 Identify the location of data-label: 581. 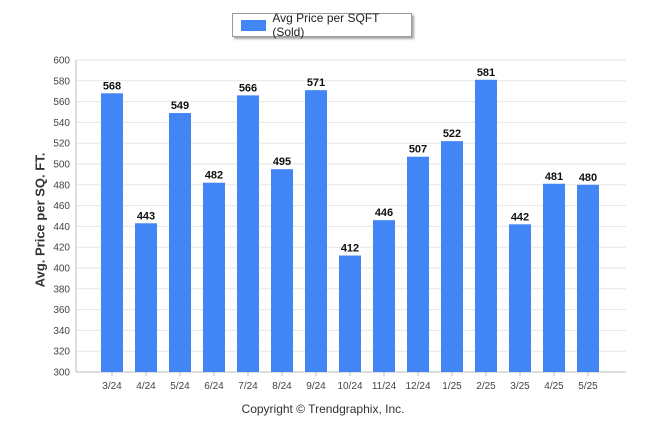
(486, 73).